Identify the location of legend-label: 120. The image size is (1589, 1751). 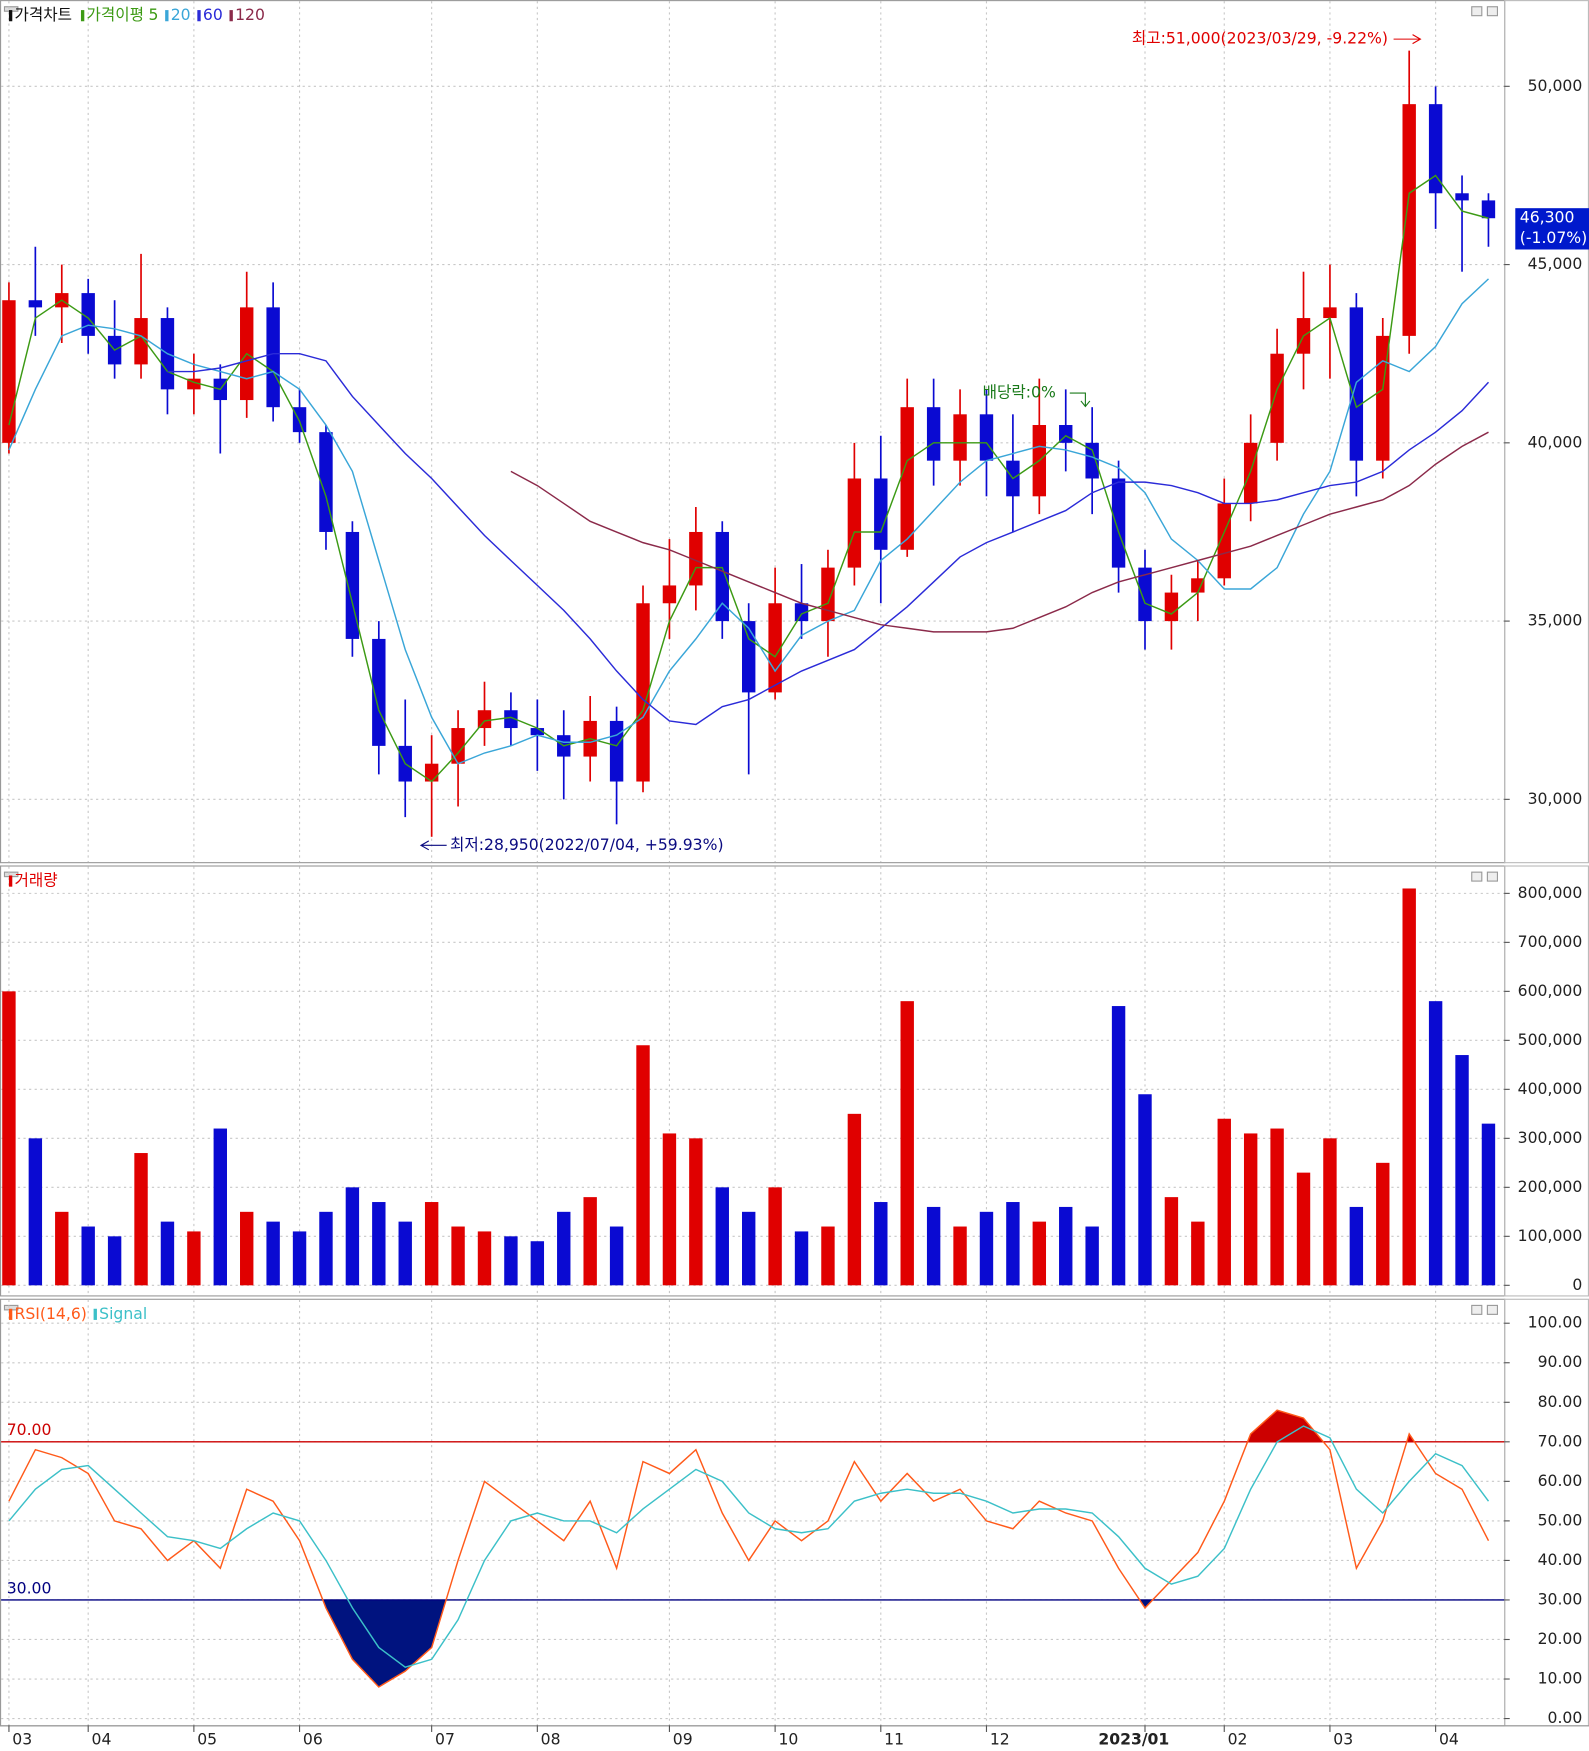
(250, 14).